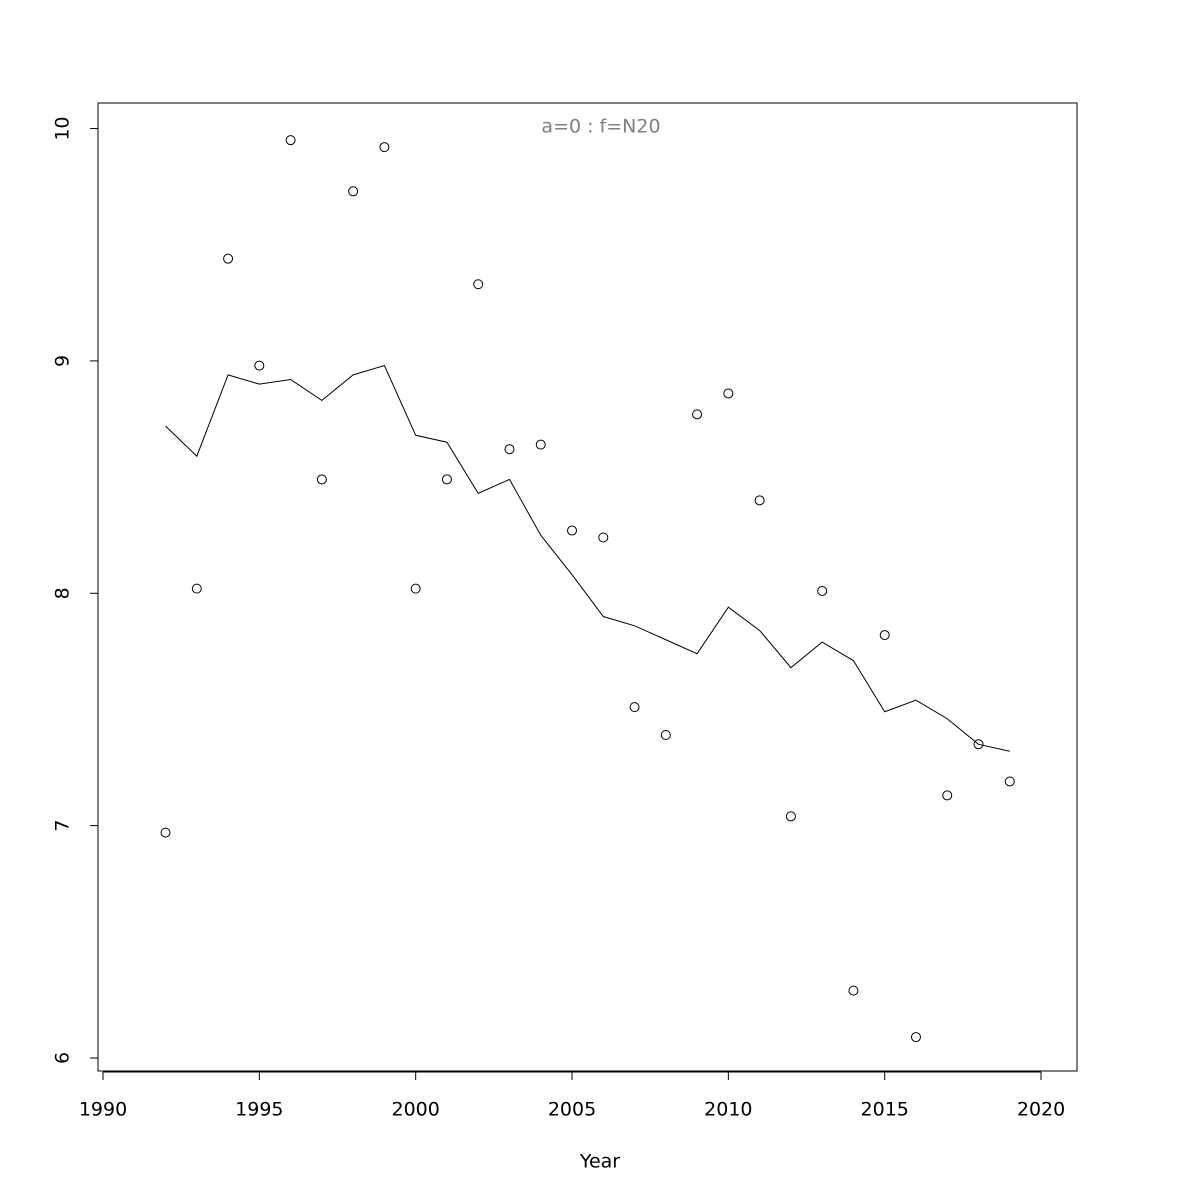 Image resolution: width=1200 pixels, height=1200 pixels. I want to click on x-tick-label: 2000, so click(416, 1110).